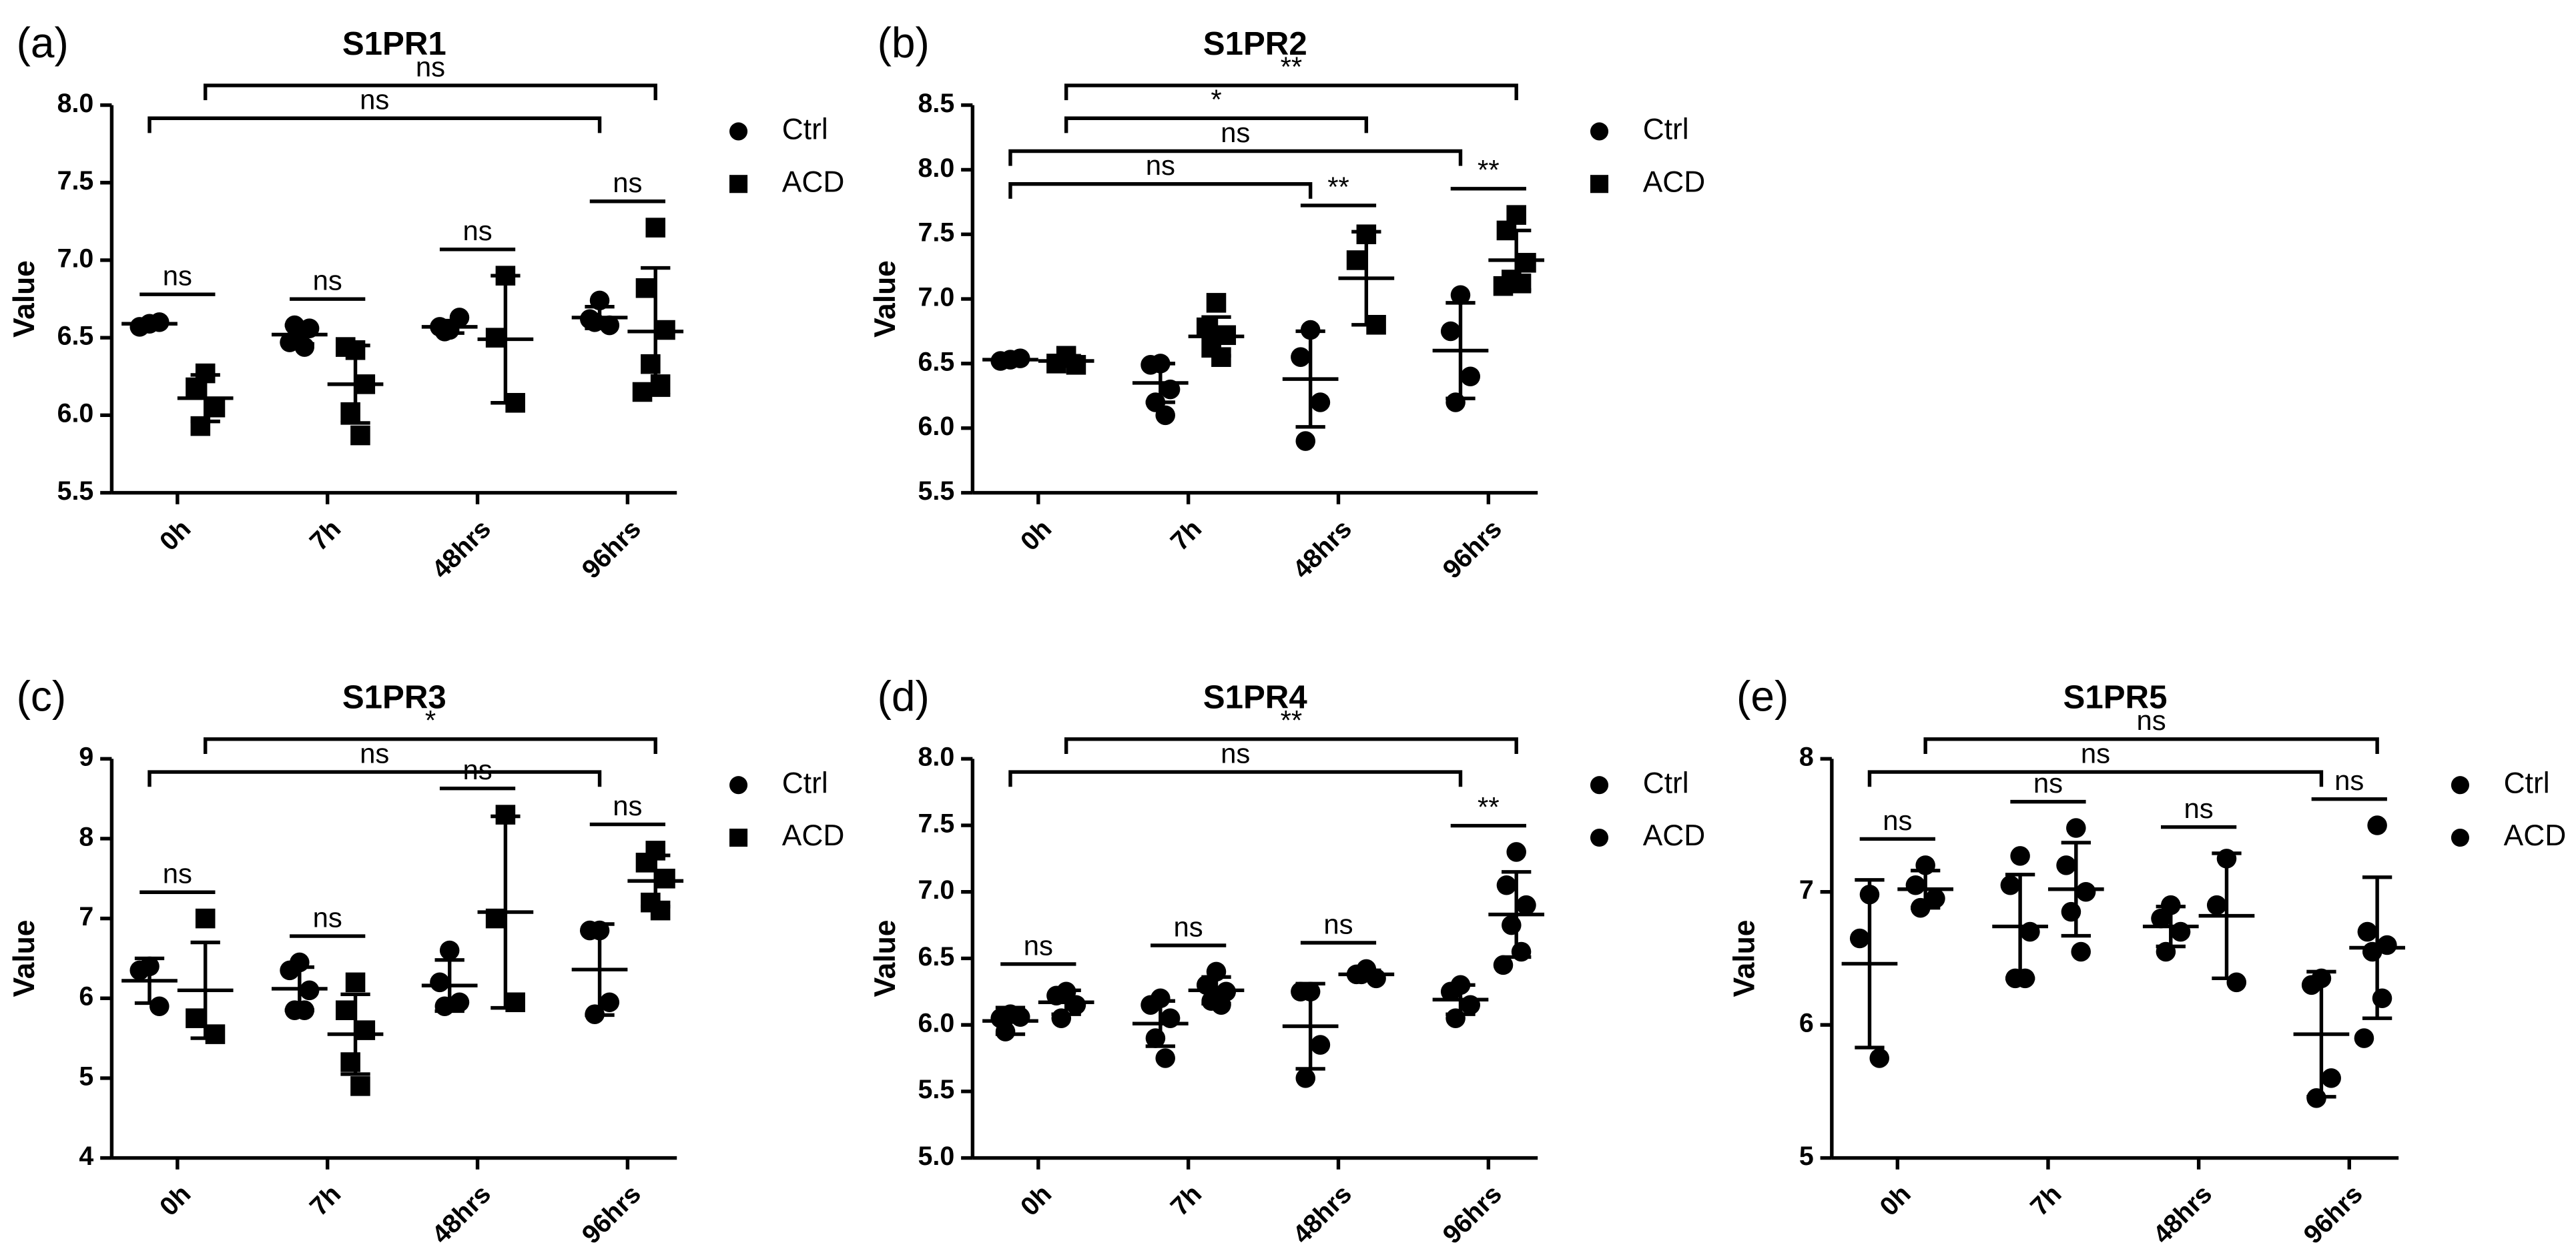 The image size is (2576, 1257). I want to click on y-tick-label: 9, so click(86, 757).